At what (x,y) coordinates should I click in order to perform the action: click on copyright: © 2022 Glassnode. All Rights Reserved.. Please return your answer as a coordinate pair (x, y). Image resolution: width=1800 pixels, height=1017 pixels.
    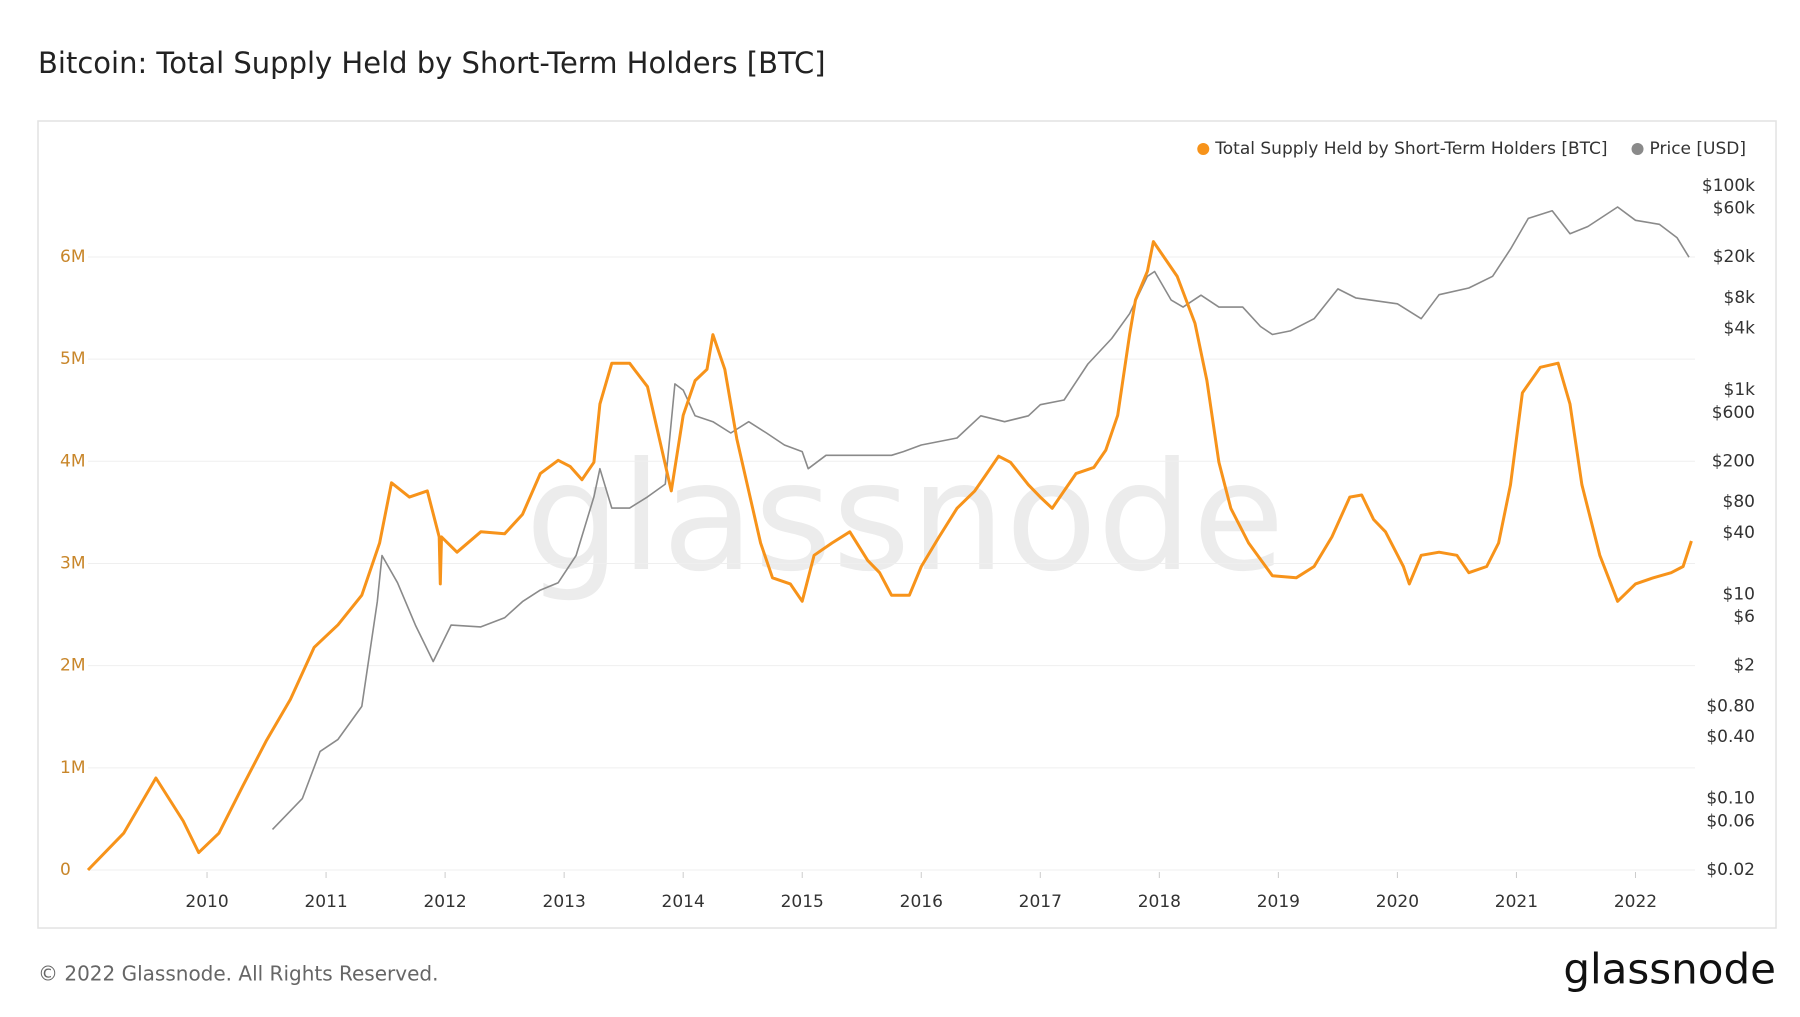
    Looking at the image, I should click on (238, 974).